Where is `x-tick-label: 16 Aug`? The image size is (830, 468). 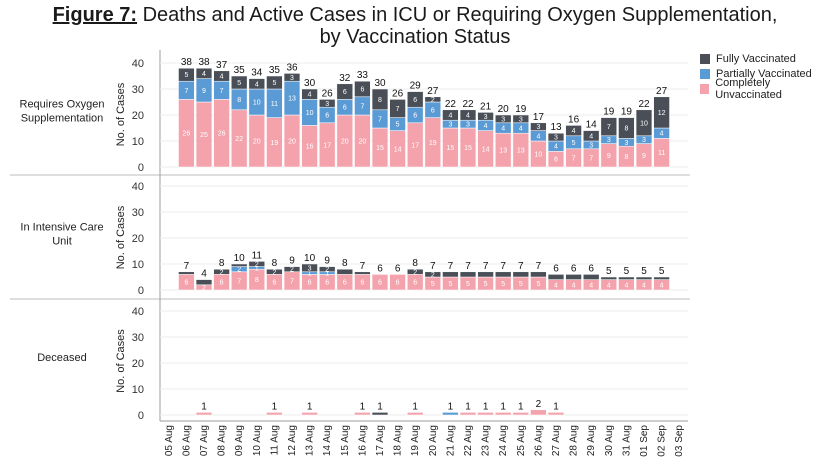 x-tick-label: 16 Aug is located at coordinates (362, 440).